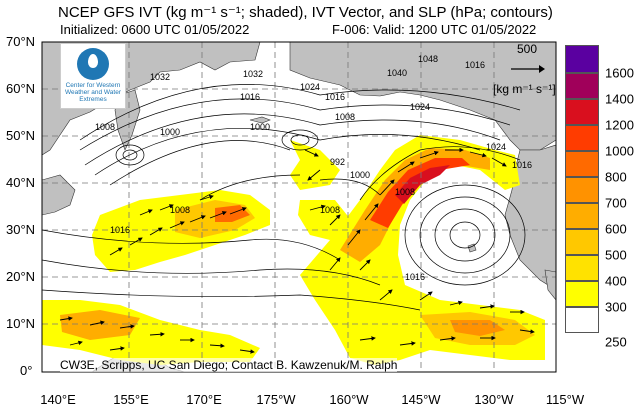 The width and height of the screenshot is (640, 412). Describe the element at coordinates (397, 73) in the screenshot. I see `slp-label: 1040` at that location.